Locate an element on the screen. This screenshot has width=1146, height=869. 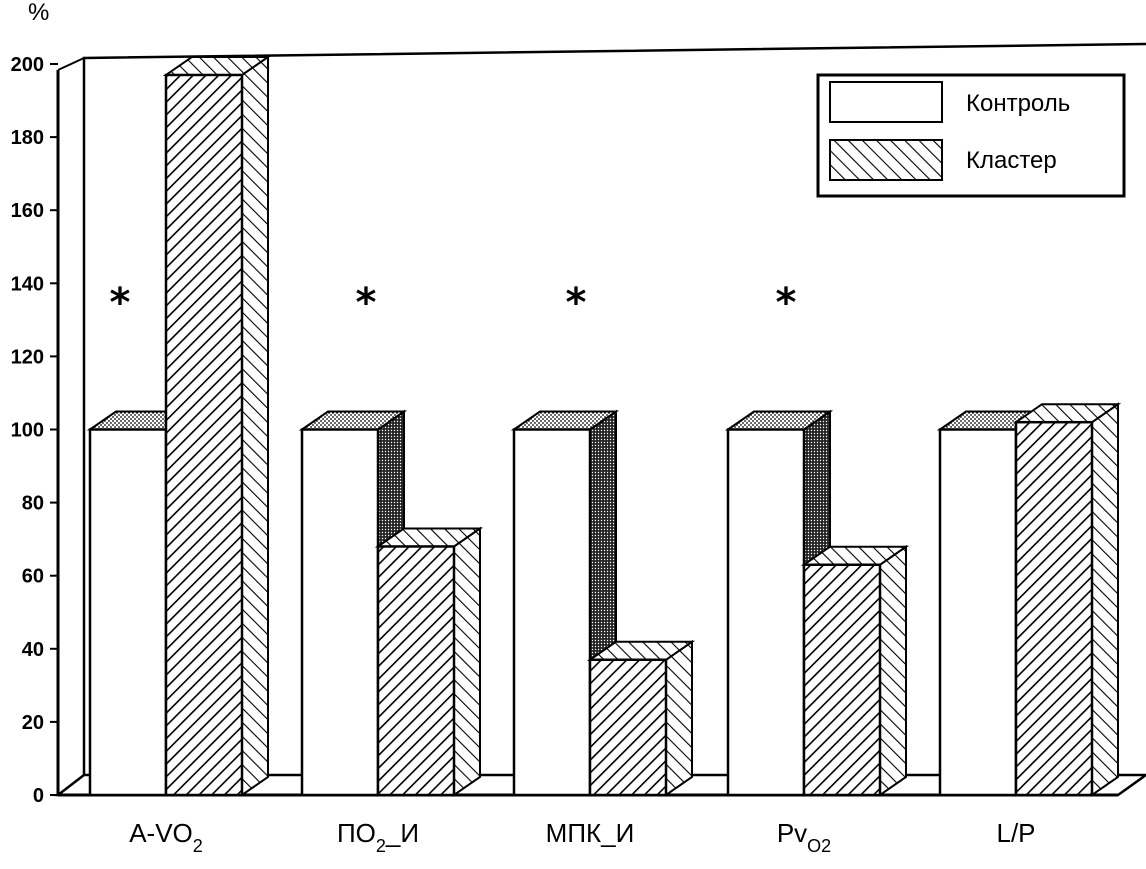
x-tick-label-base: L/P is located at coordinates (1015, 833).